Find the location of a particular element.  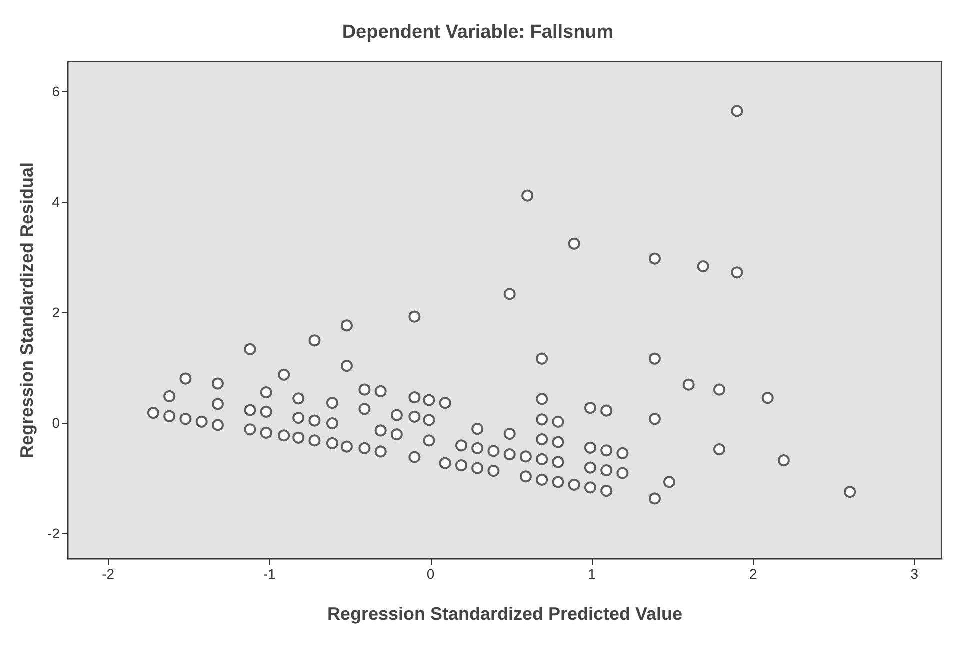

y-tick-label: 4 is located at coordinates (56, 202).